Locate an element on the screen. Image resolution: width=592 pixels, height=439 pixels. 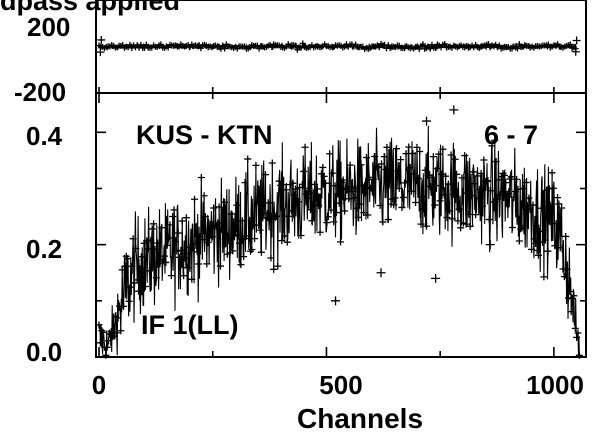
amp-xtick-500: 500 is located at coordinates (340, 385).